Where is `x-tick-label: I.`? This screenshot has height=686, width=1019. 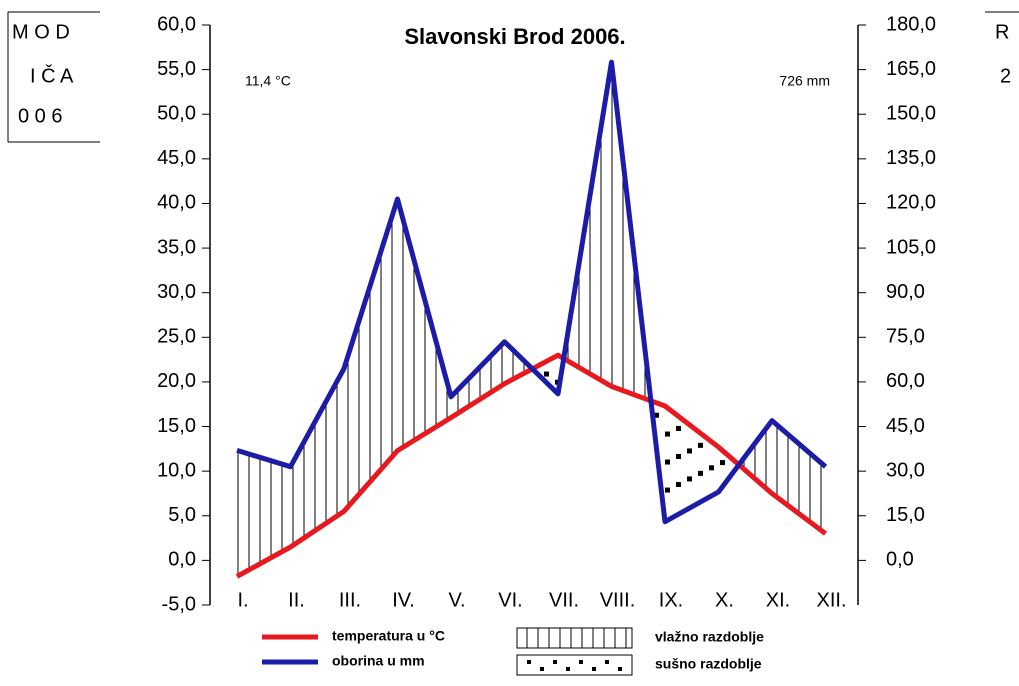
x-tick-label: I. is located at coordinates (242, 600).